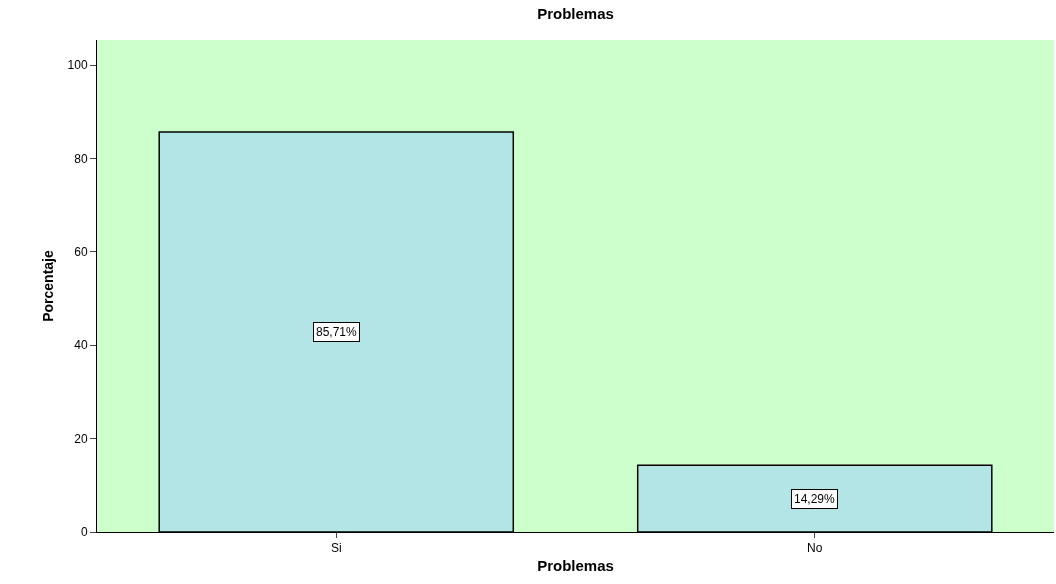 This screenshot has width=1056, height=584. I want to click on y-tick-label: 60, so click(81, 252).